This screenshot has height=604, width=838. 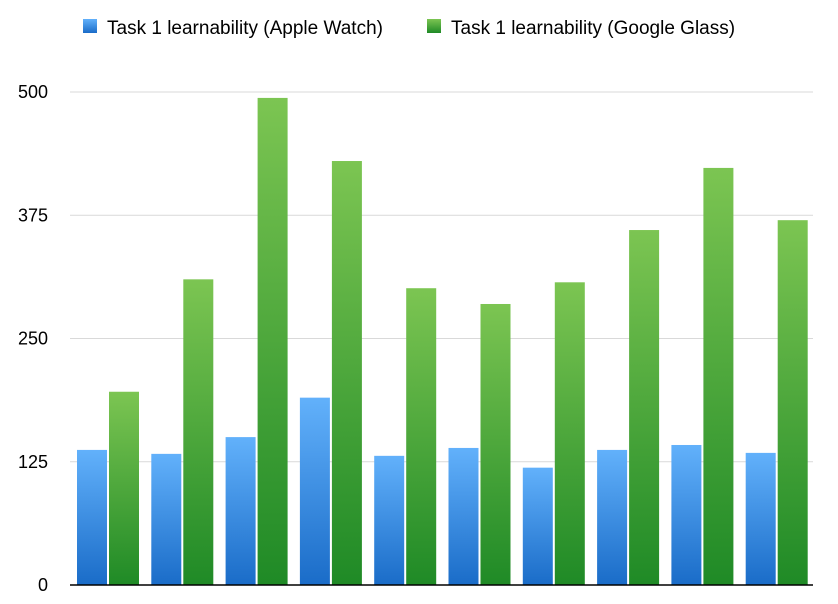 What do you see at coordinates (33, 462) in the screenshot?
I see `y-tick-label: 125` at bounding box center [33, 462].